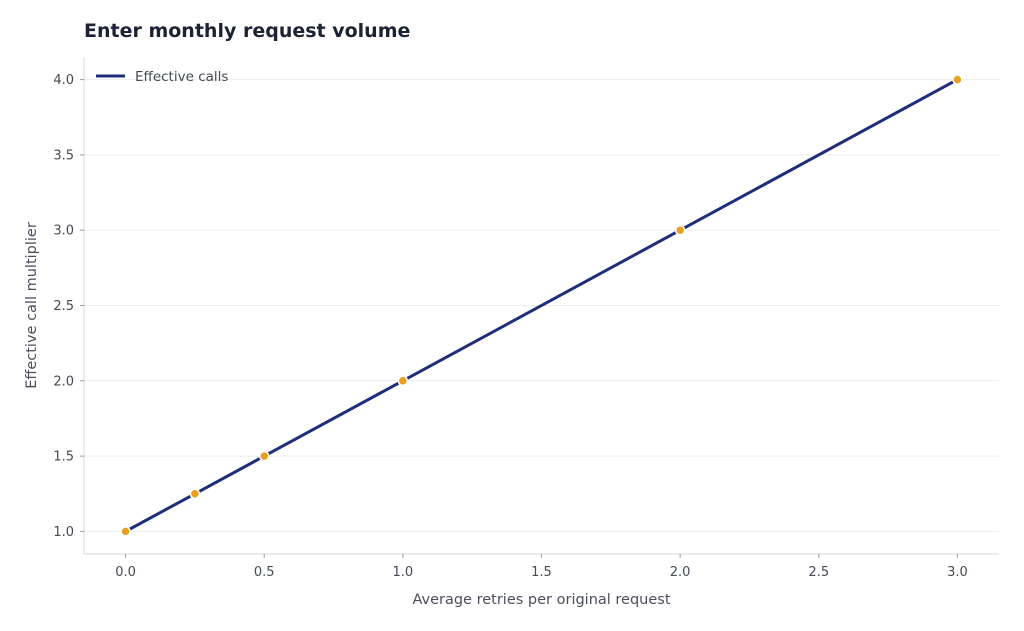 The height and width of the screenshot is (631, 1024). I want to click on y-axis-ticks: 1.0 1.5 2.0 2.5 3.0 3.5 4.0, so click(68, 306).